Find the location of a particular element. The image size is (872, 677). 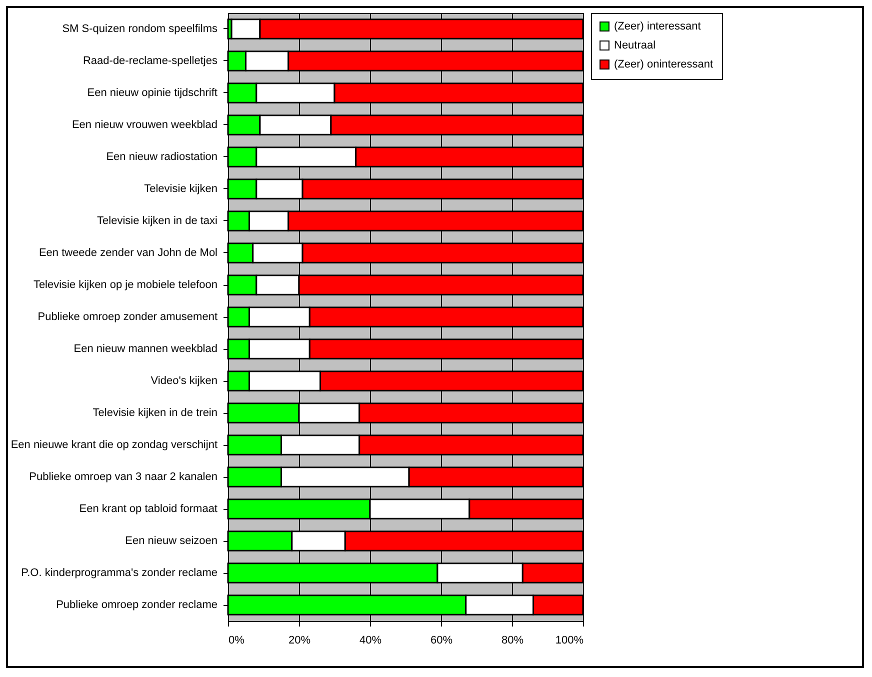

y-tick-label: Televisie kijken in de trein is located at coordinates (155, 413).